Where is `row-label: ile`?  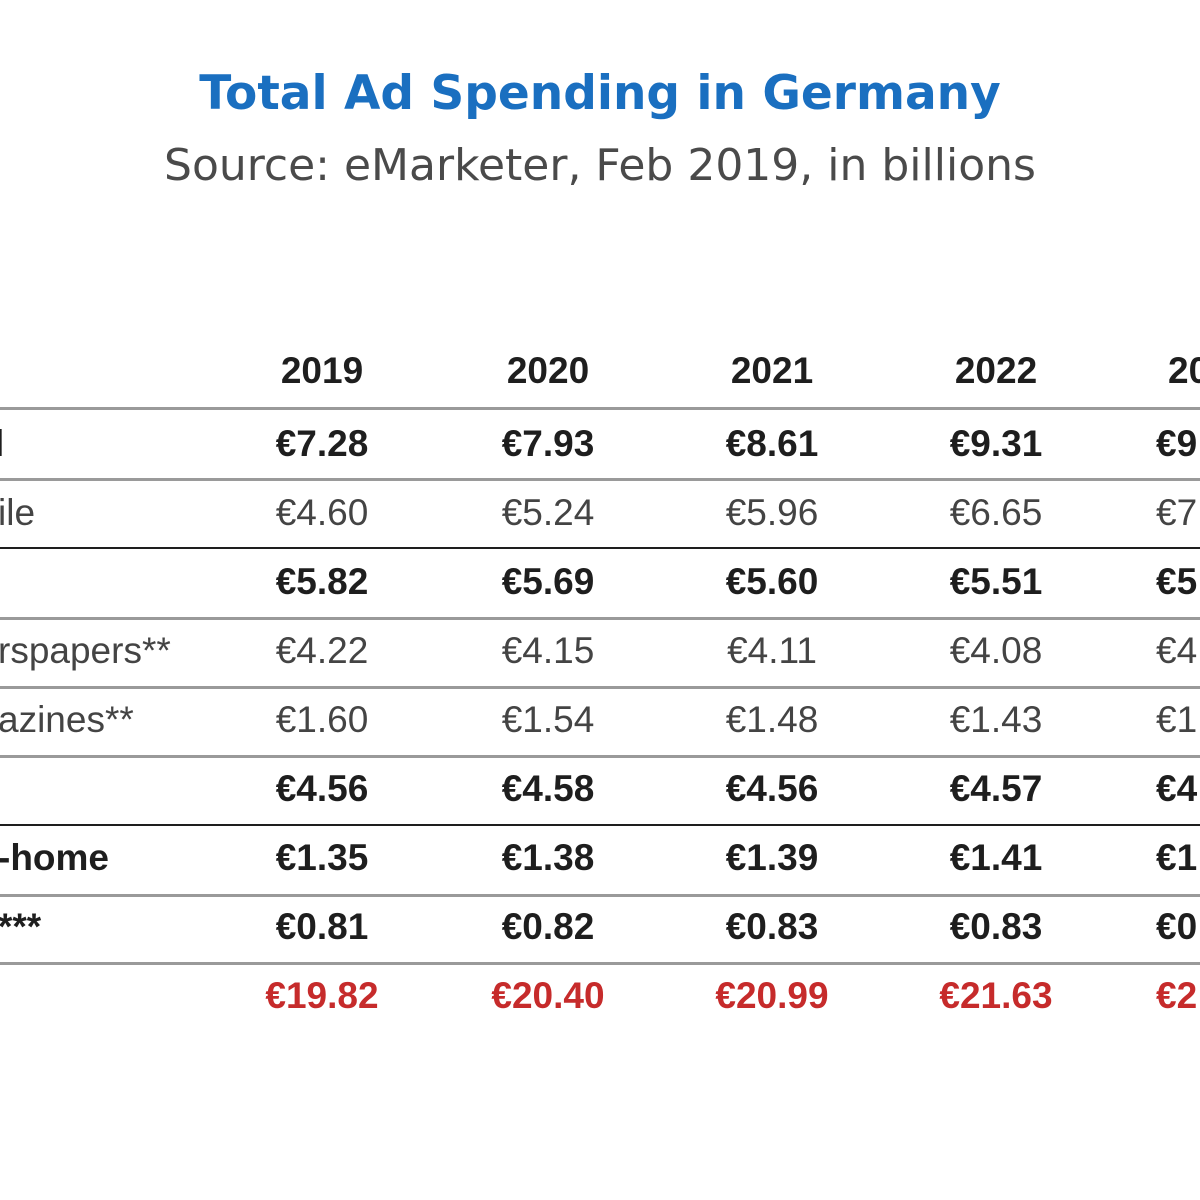
row-label: ile is located at coordinates (18, 512).